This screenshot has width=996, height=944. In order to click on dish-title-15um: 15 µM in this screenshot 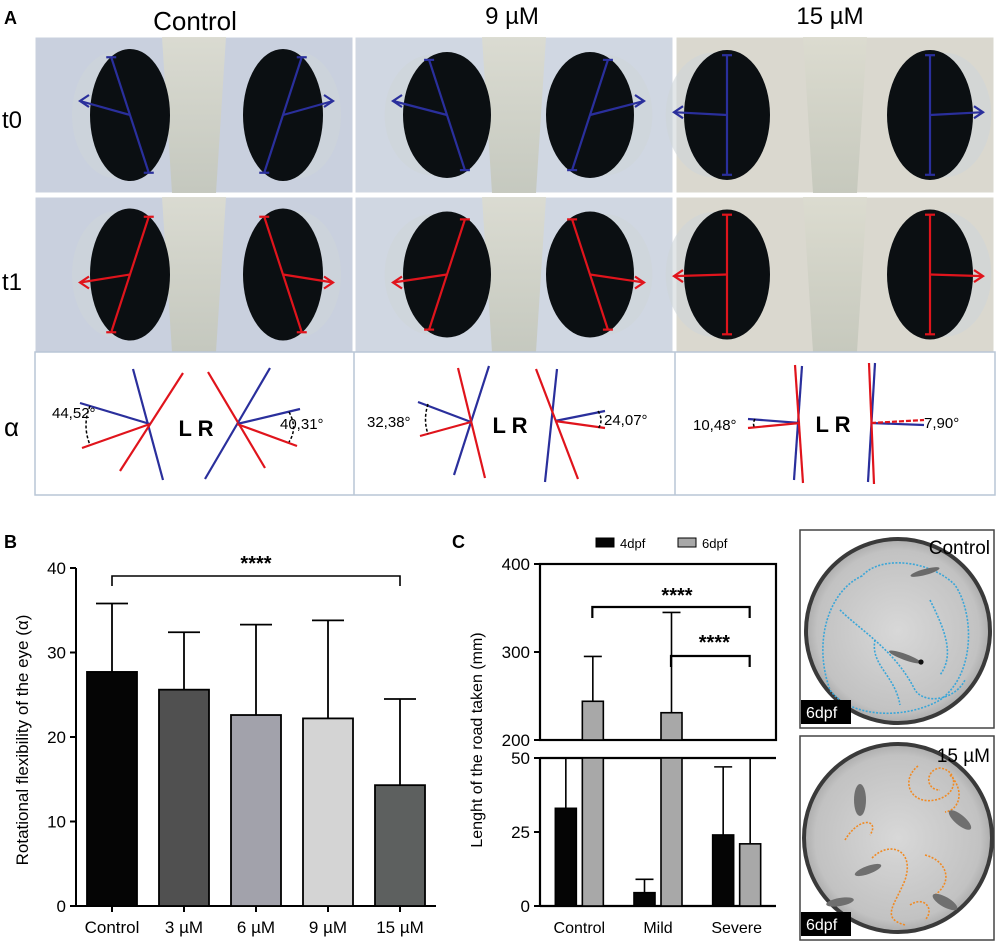, I will do `click(963, 756)`.